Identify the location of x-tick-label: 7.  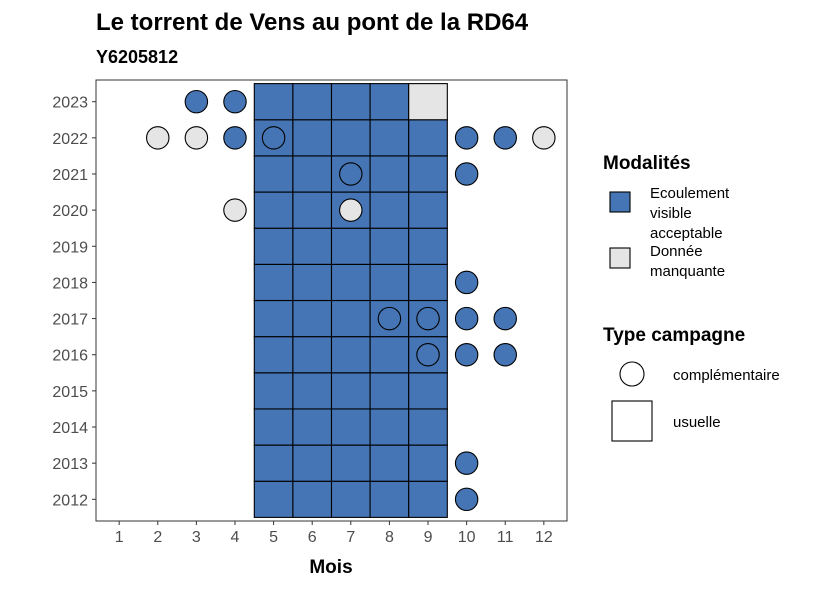
(350, 537).